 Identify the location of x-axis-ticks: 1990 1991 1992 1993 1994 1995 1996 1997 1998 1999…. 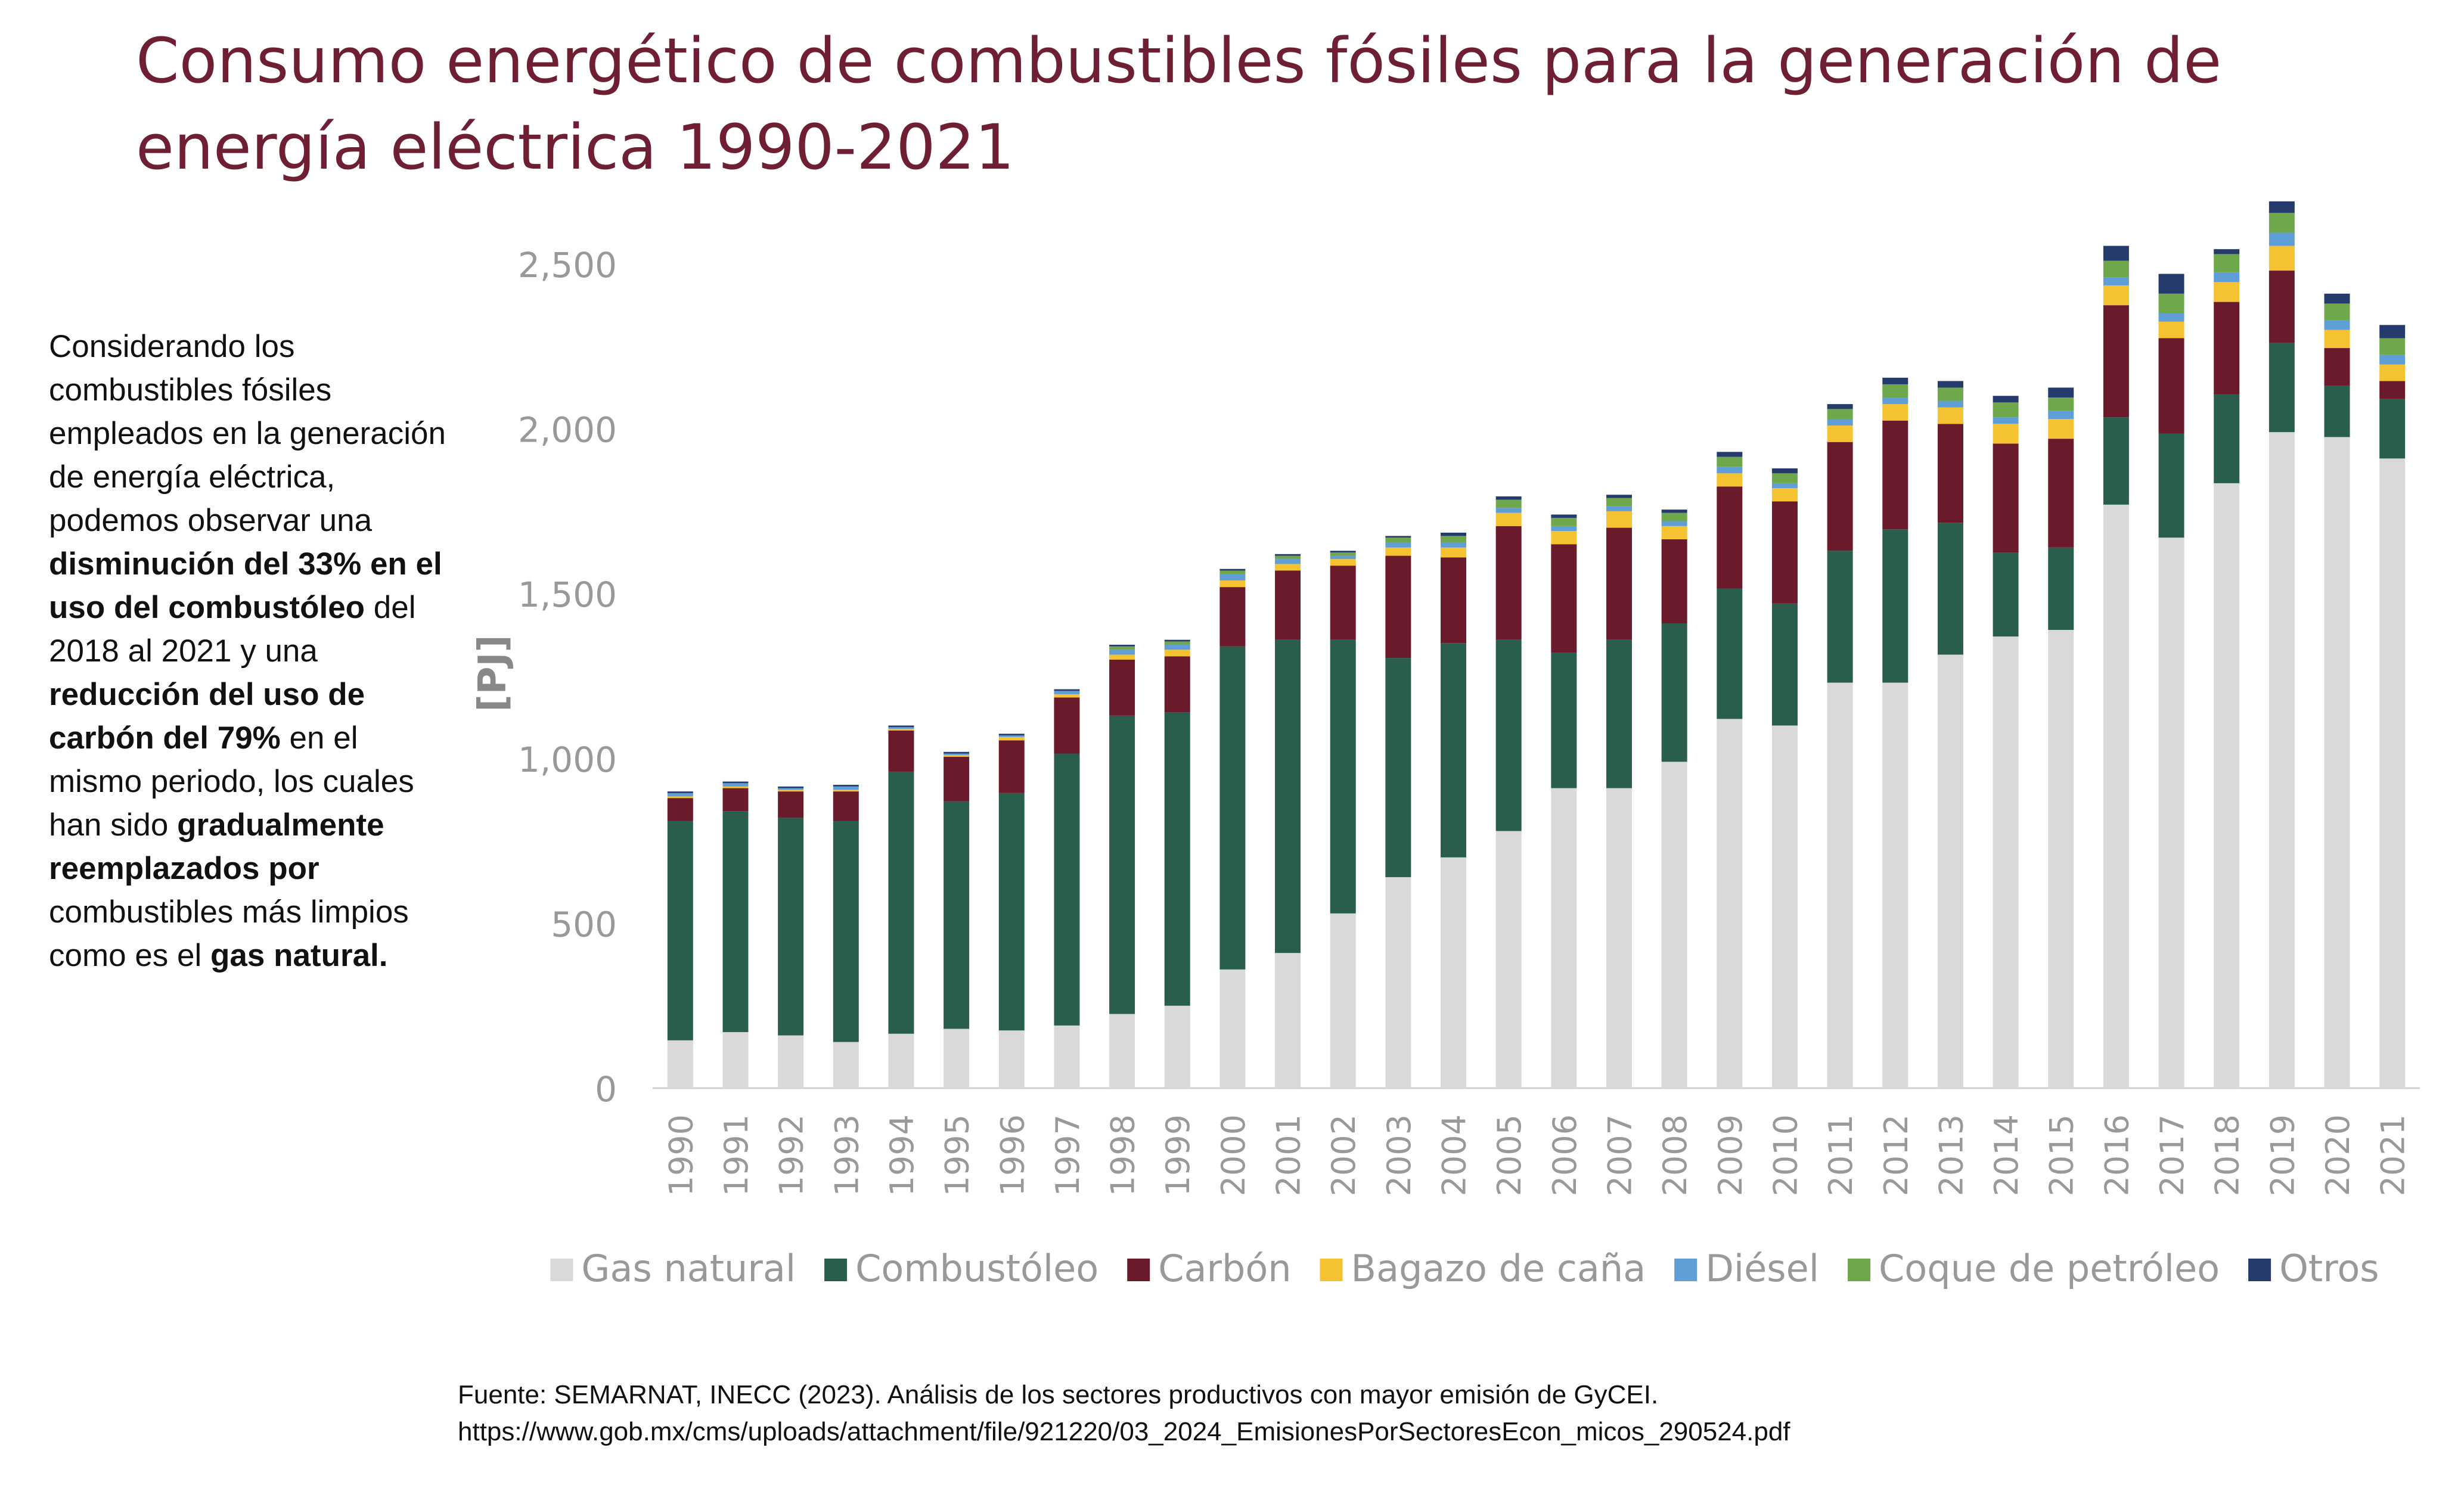
(1537, 1155).